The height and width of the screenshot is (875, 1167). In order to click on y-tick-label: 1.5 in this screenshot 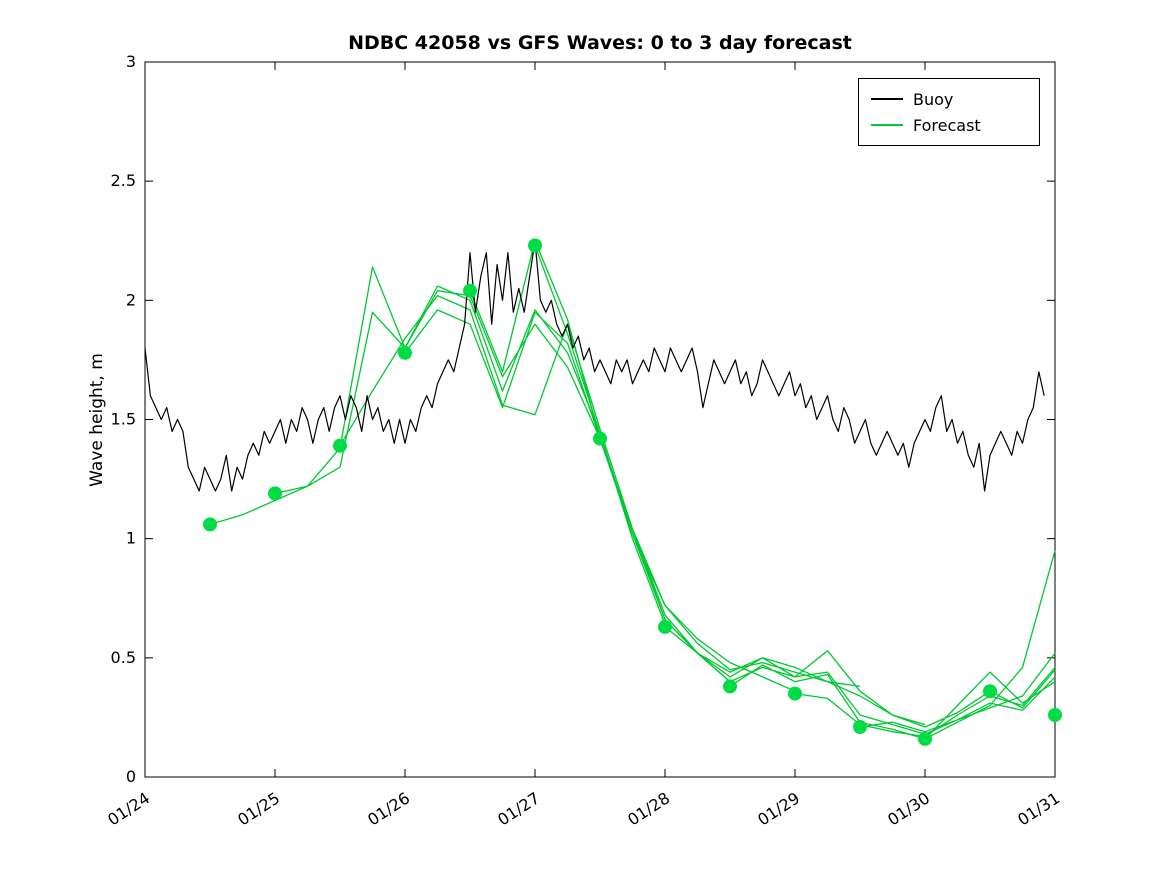, I will do `click(123, 419)`.